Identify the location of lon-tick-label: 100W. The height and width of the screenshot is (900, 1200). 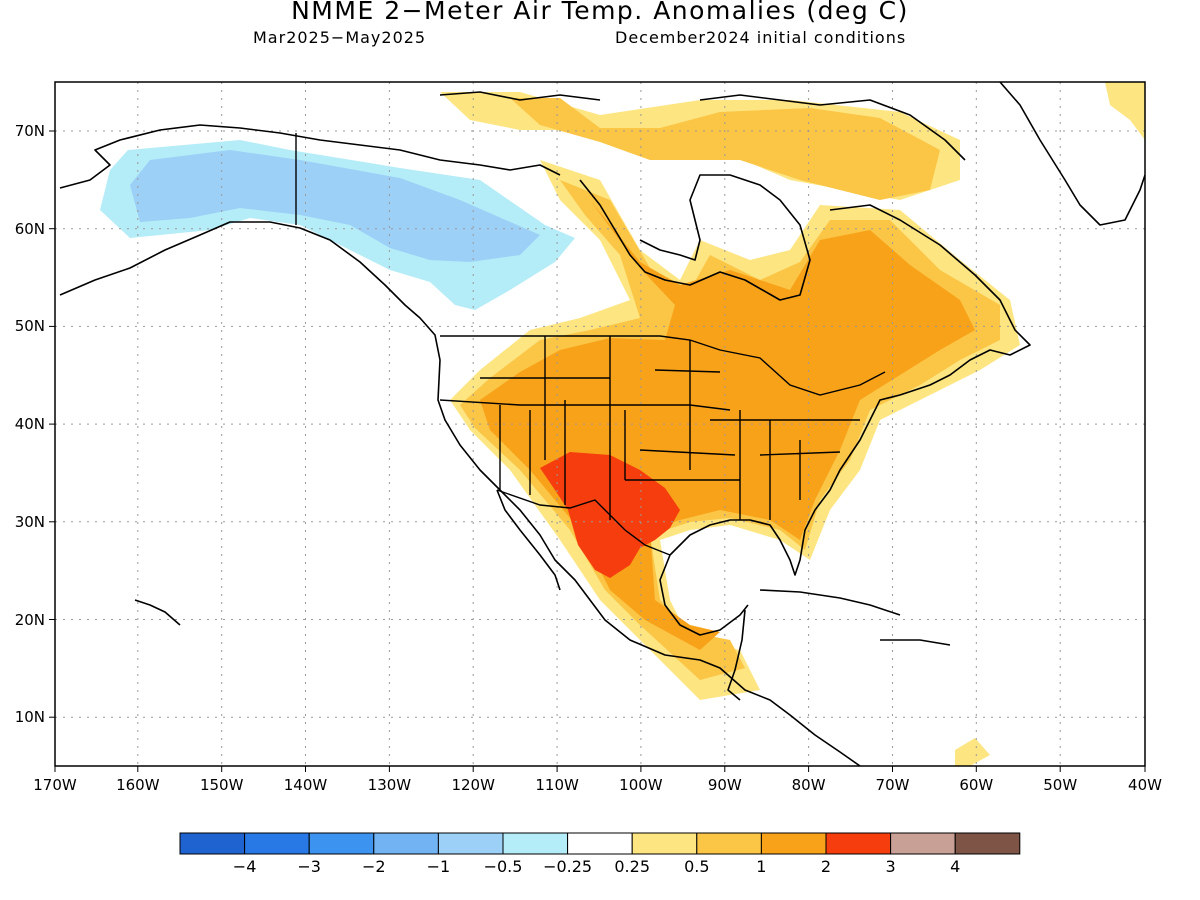
(641, 785).